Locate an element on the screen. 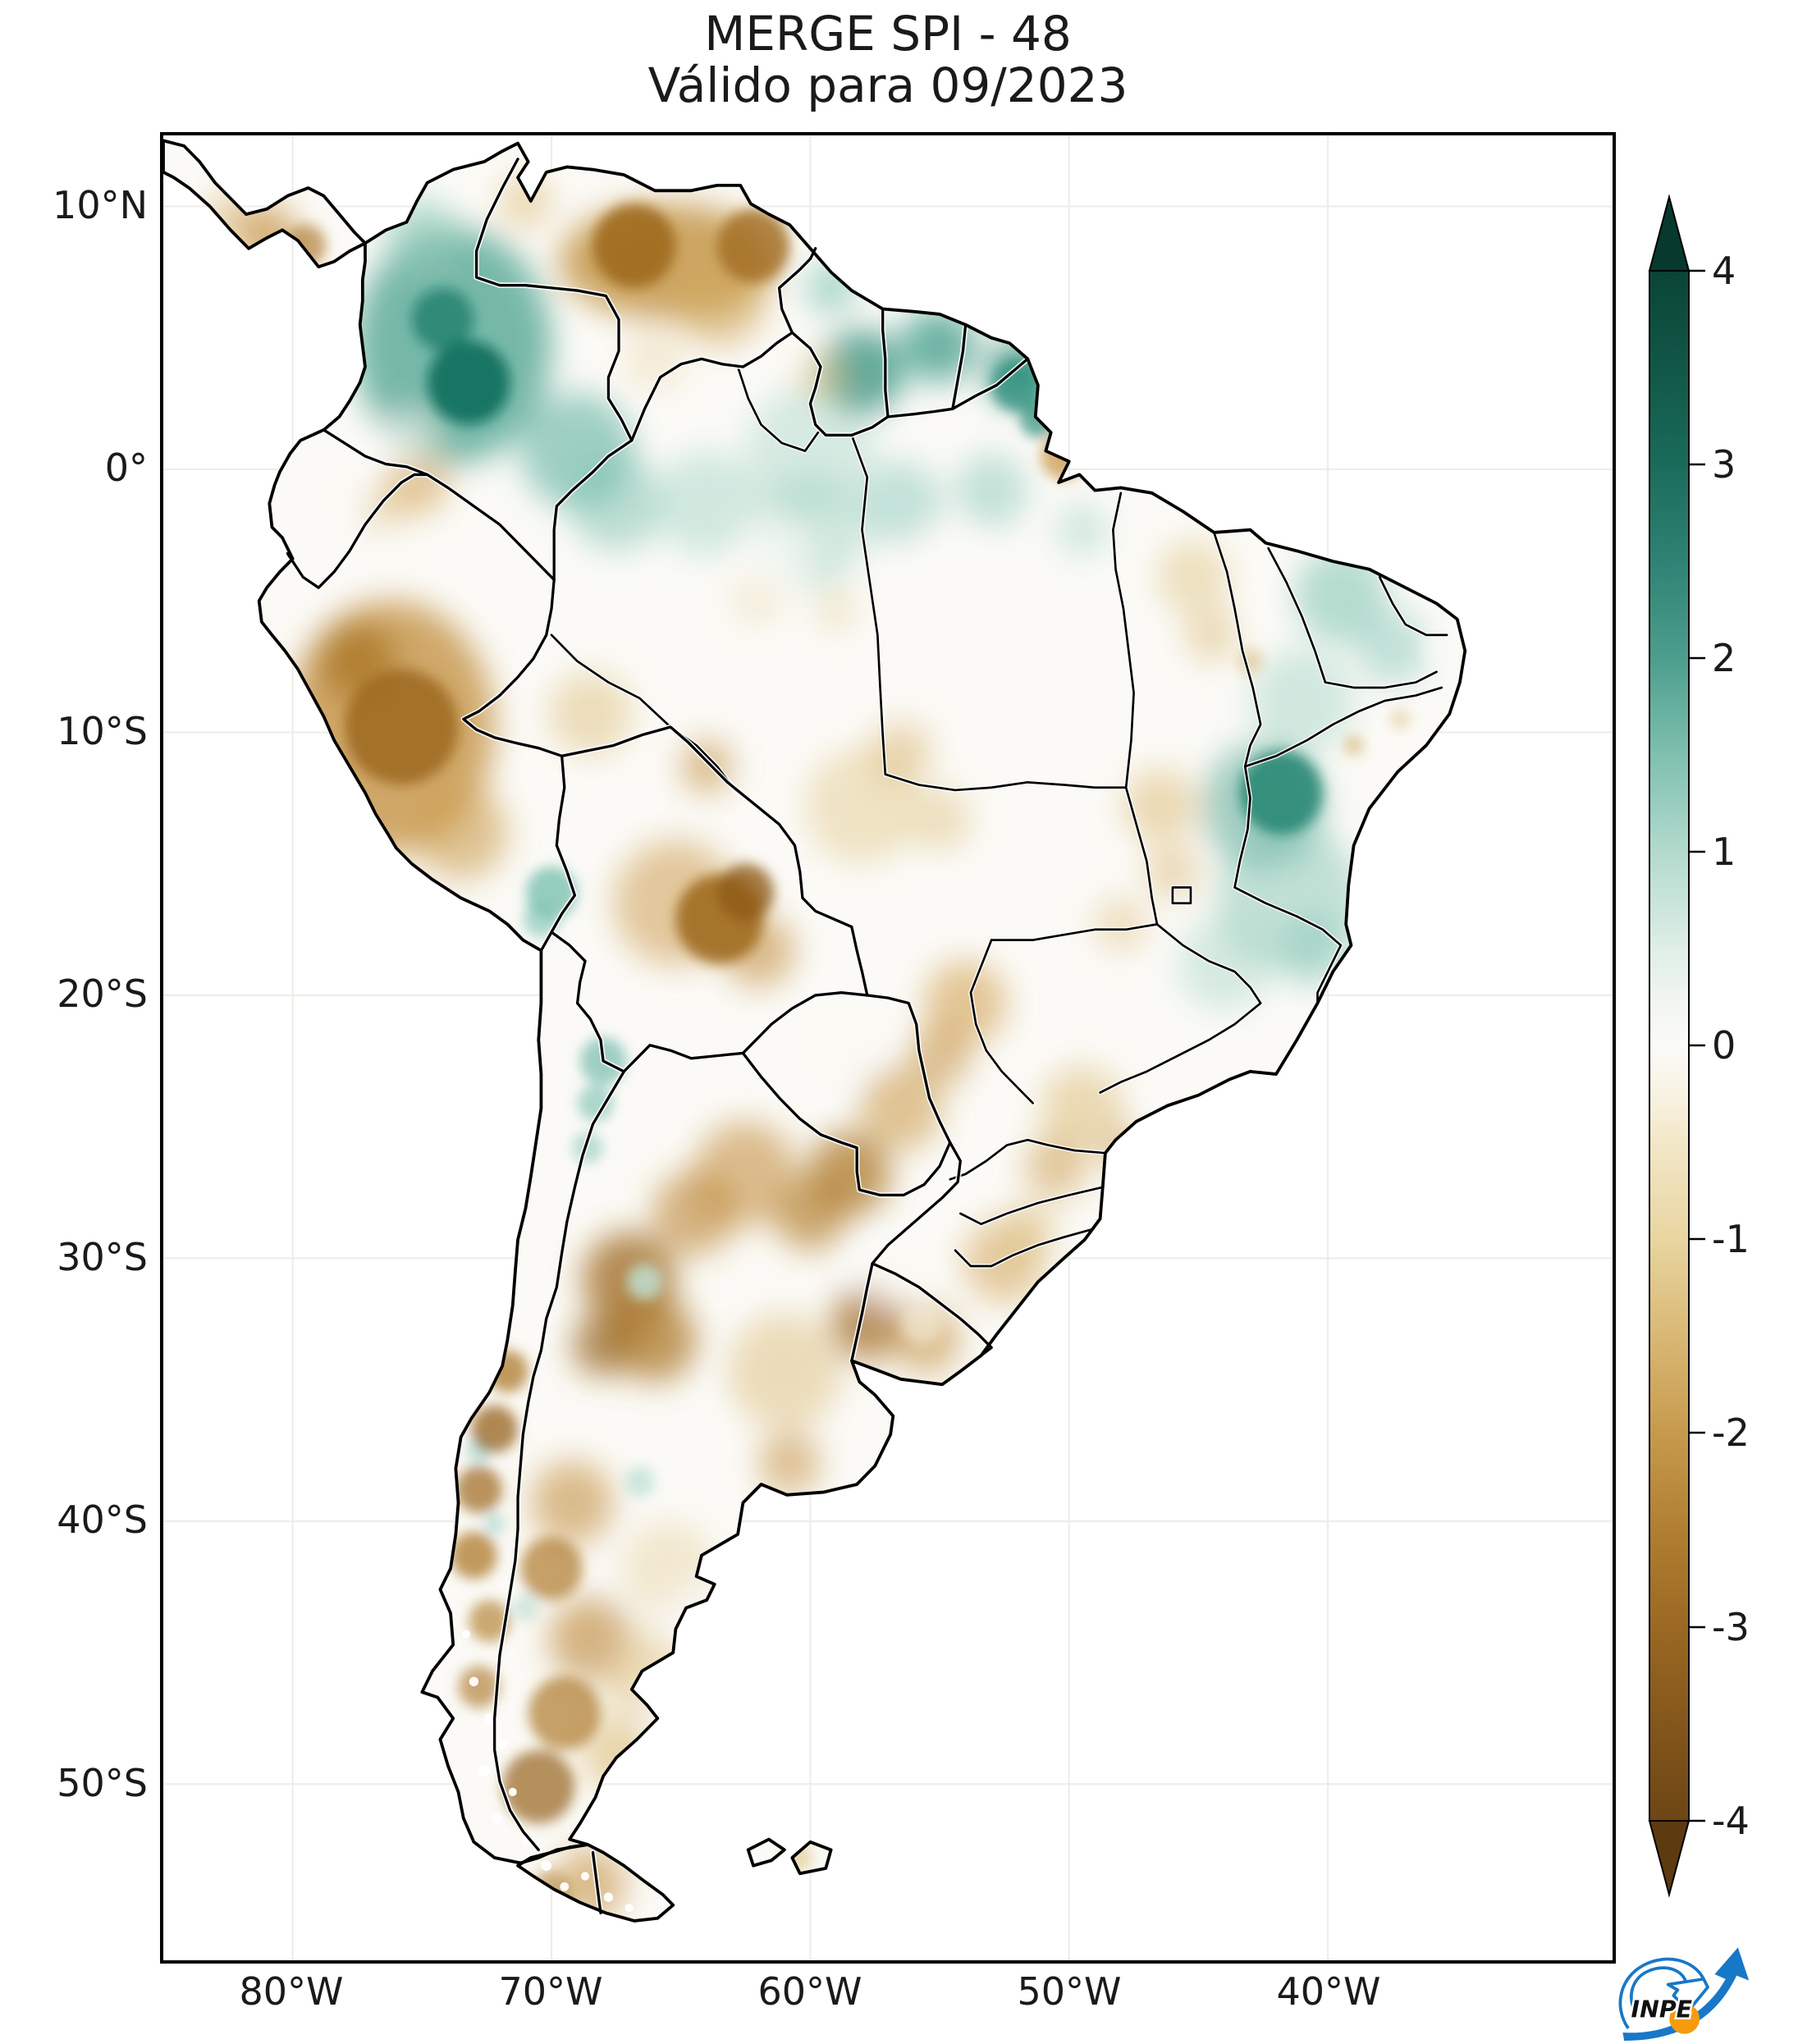 This screenshot has height=2044, width=1798. colorbar-tick-label: -1 is located at coordinates (1731, 1239).